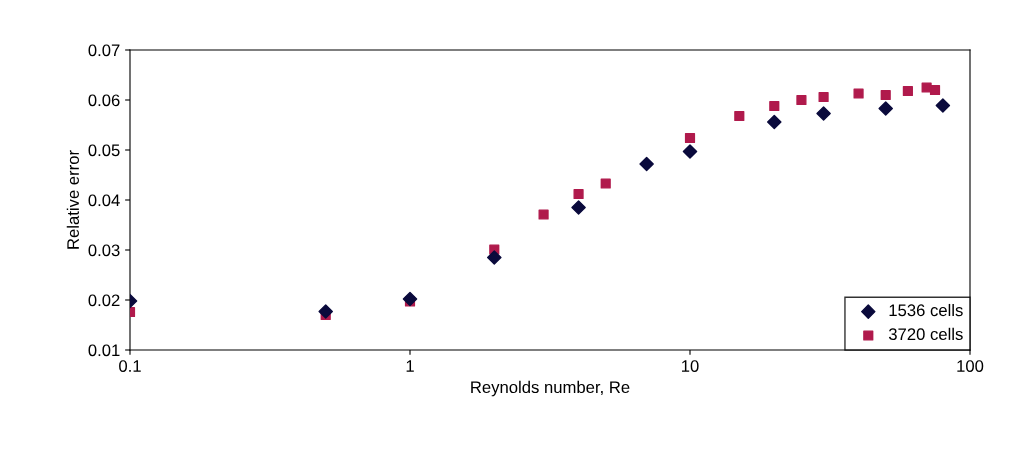 This screenshot has height=458, width=1014. I want to click on y-tick-label: 0.03, so click(104, 250).